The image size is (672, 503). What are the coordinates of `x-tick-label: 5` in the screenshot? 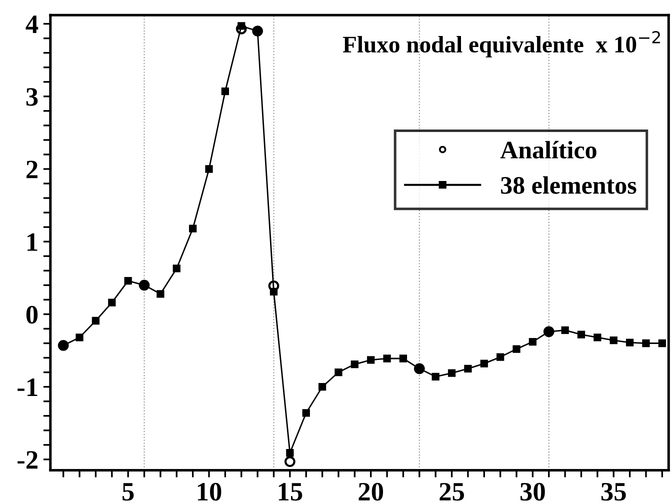 It's located at (128, 492).